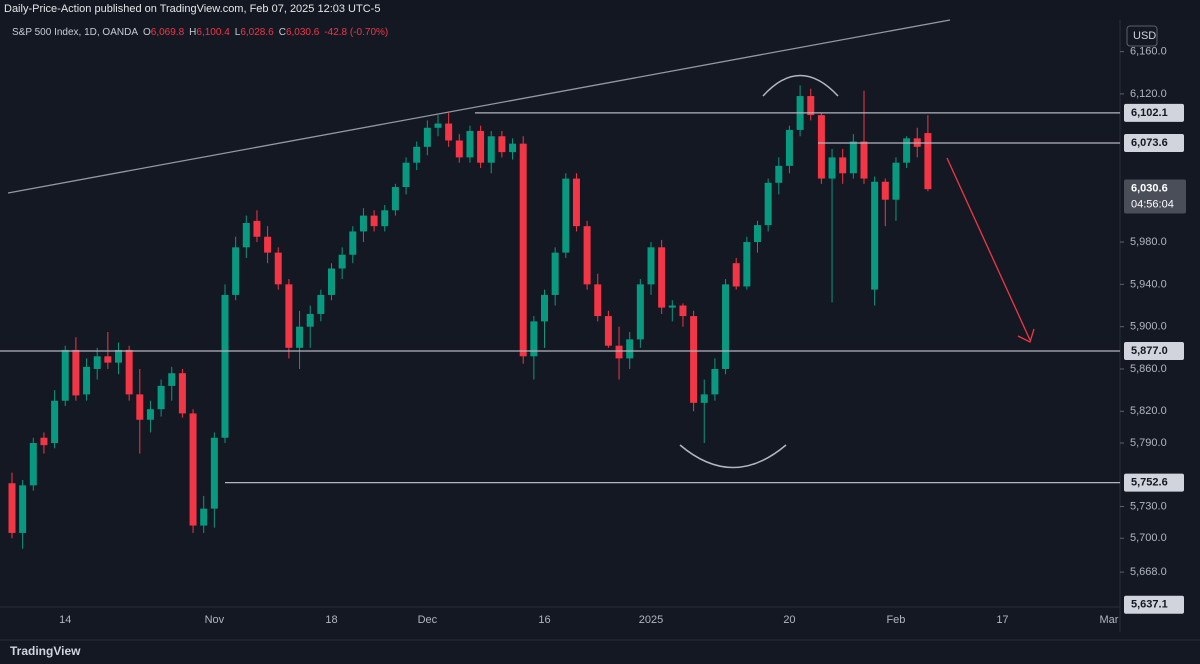  Describe the element at coordinates (800, 85) in the screenshot. I see `top-arc` at that location.